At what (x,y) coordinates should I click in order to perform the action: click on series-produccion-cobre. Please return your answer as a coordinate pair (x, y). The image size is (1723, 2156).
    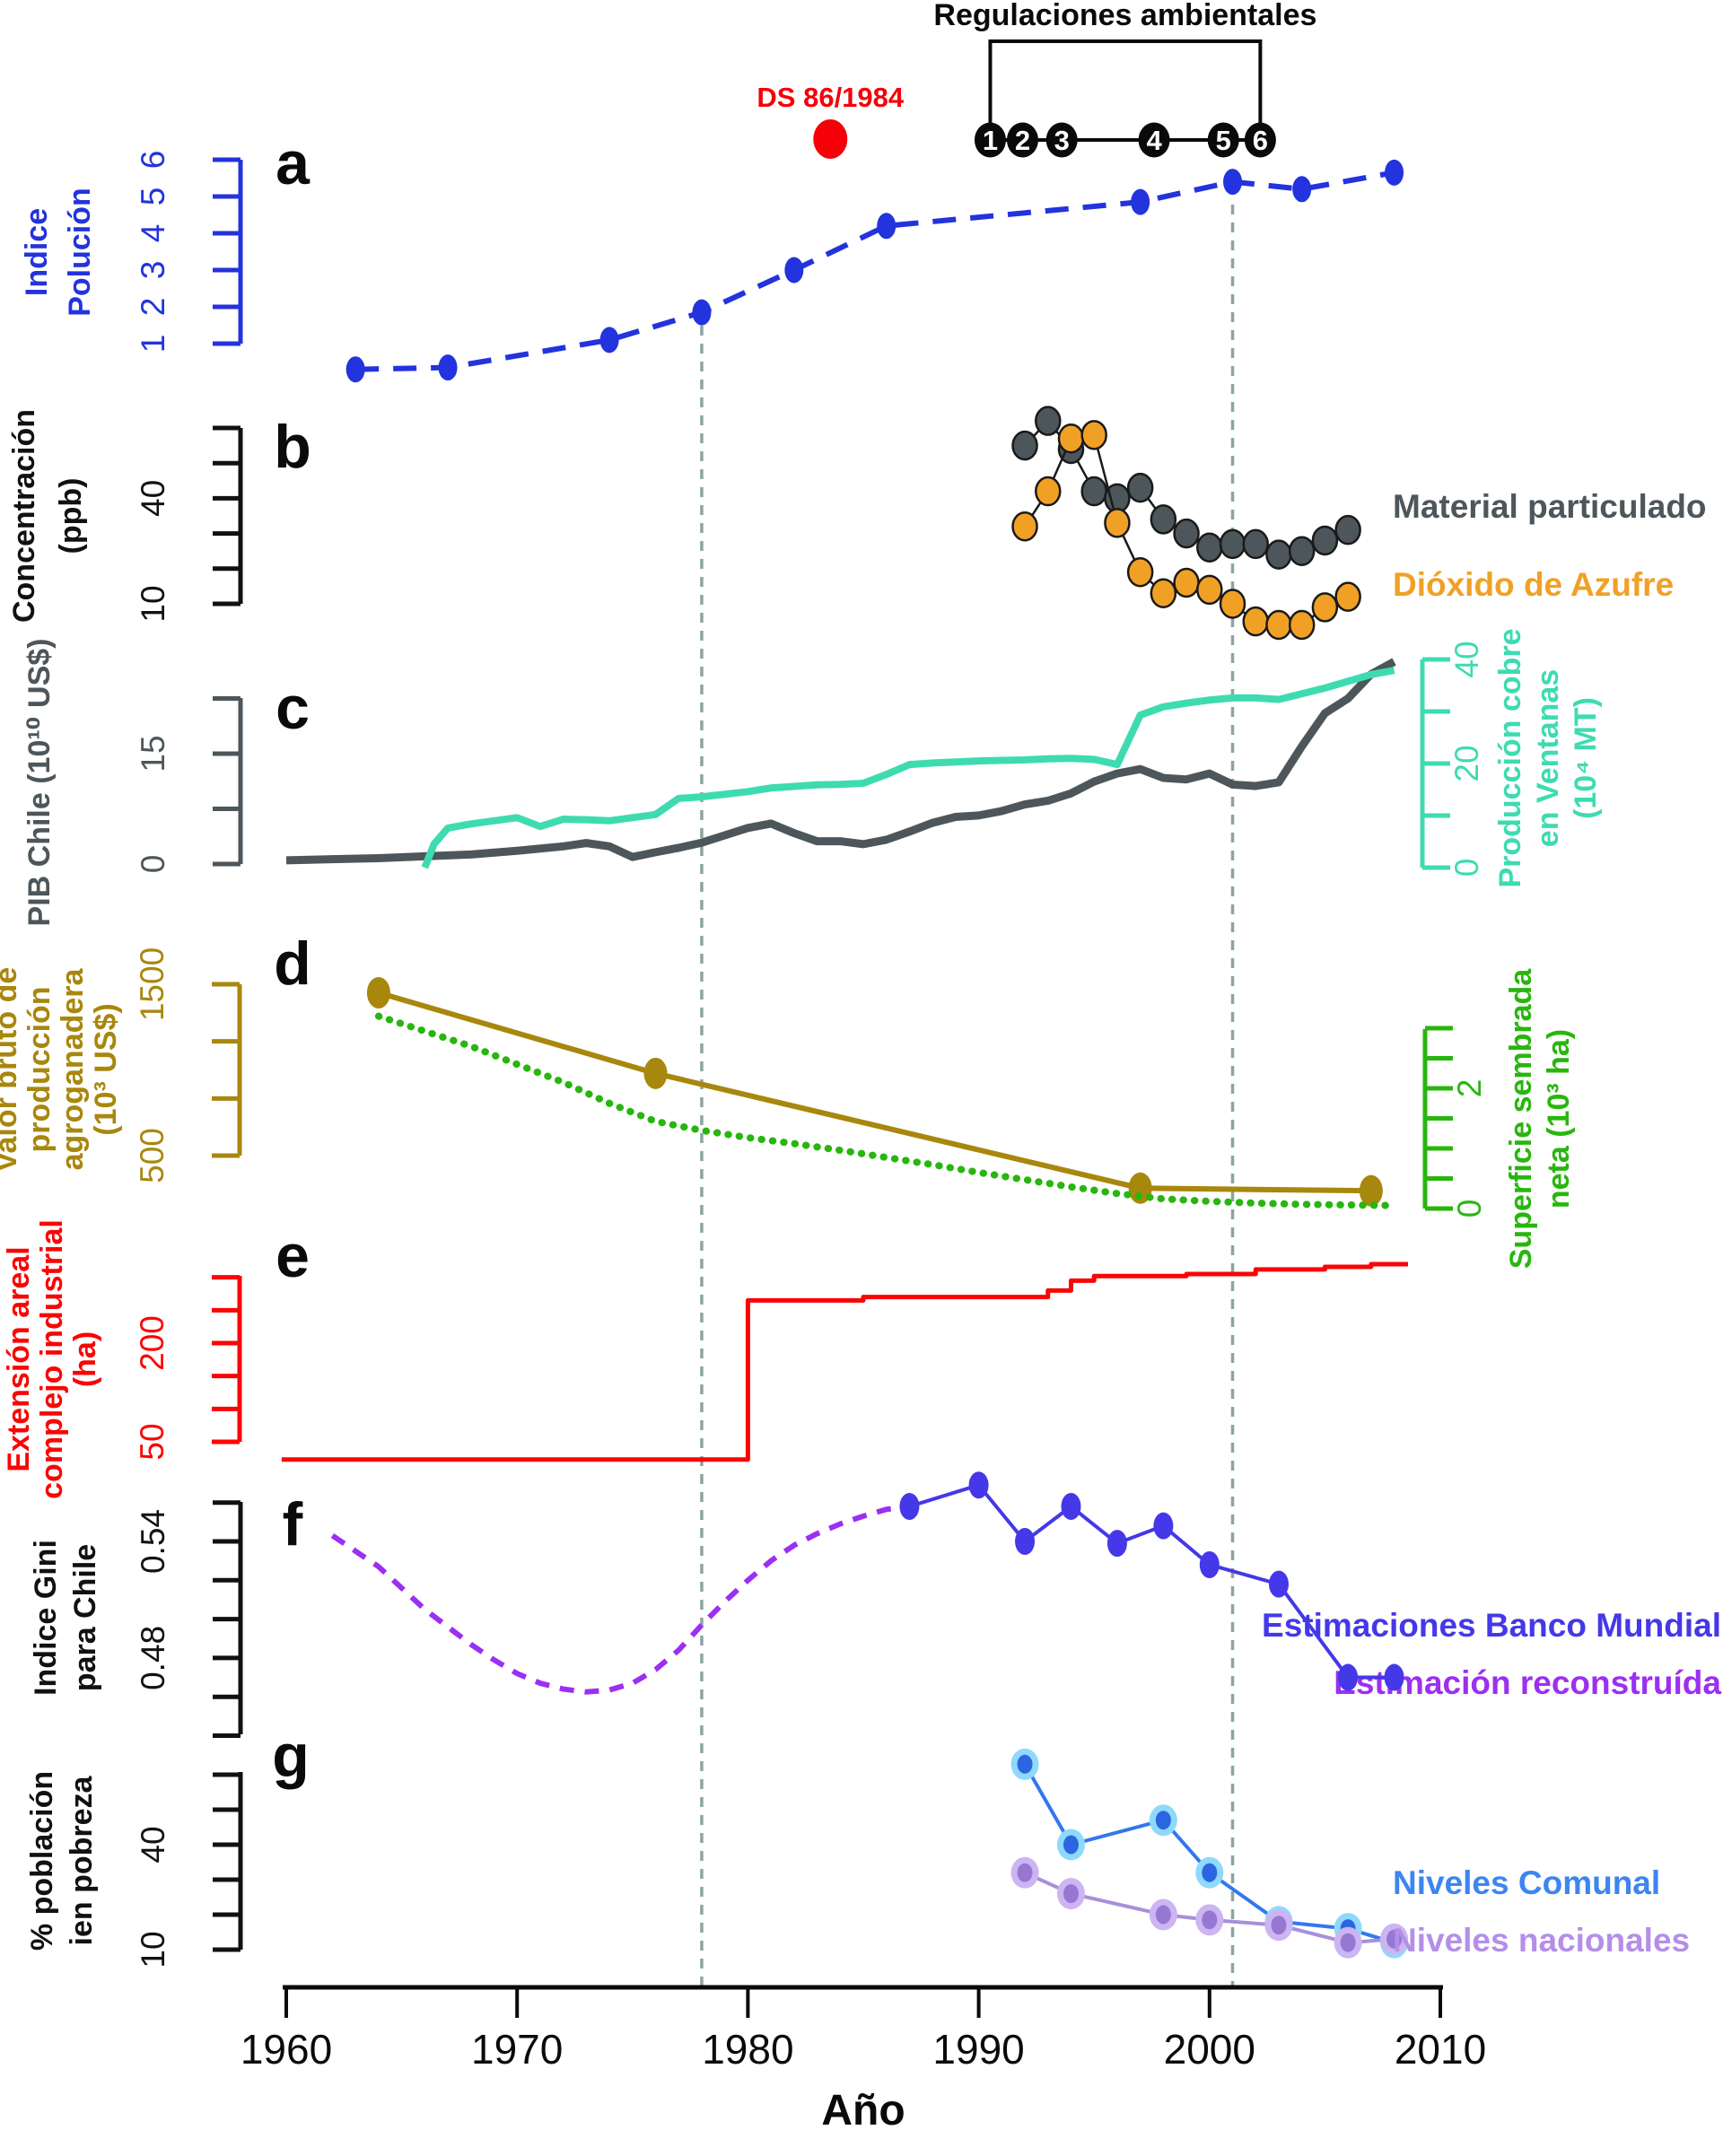
    Looking at the image, I should click on (908, 768).